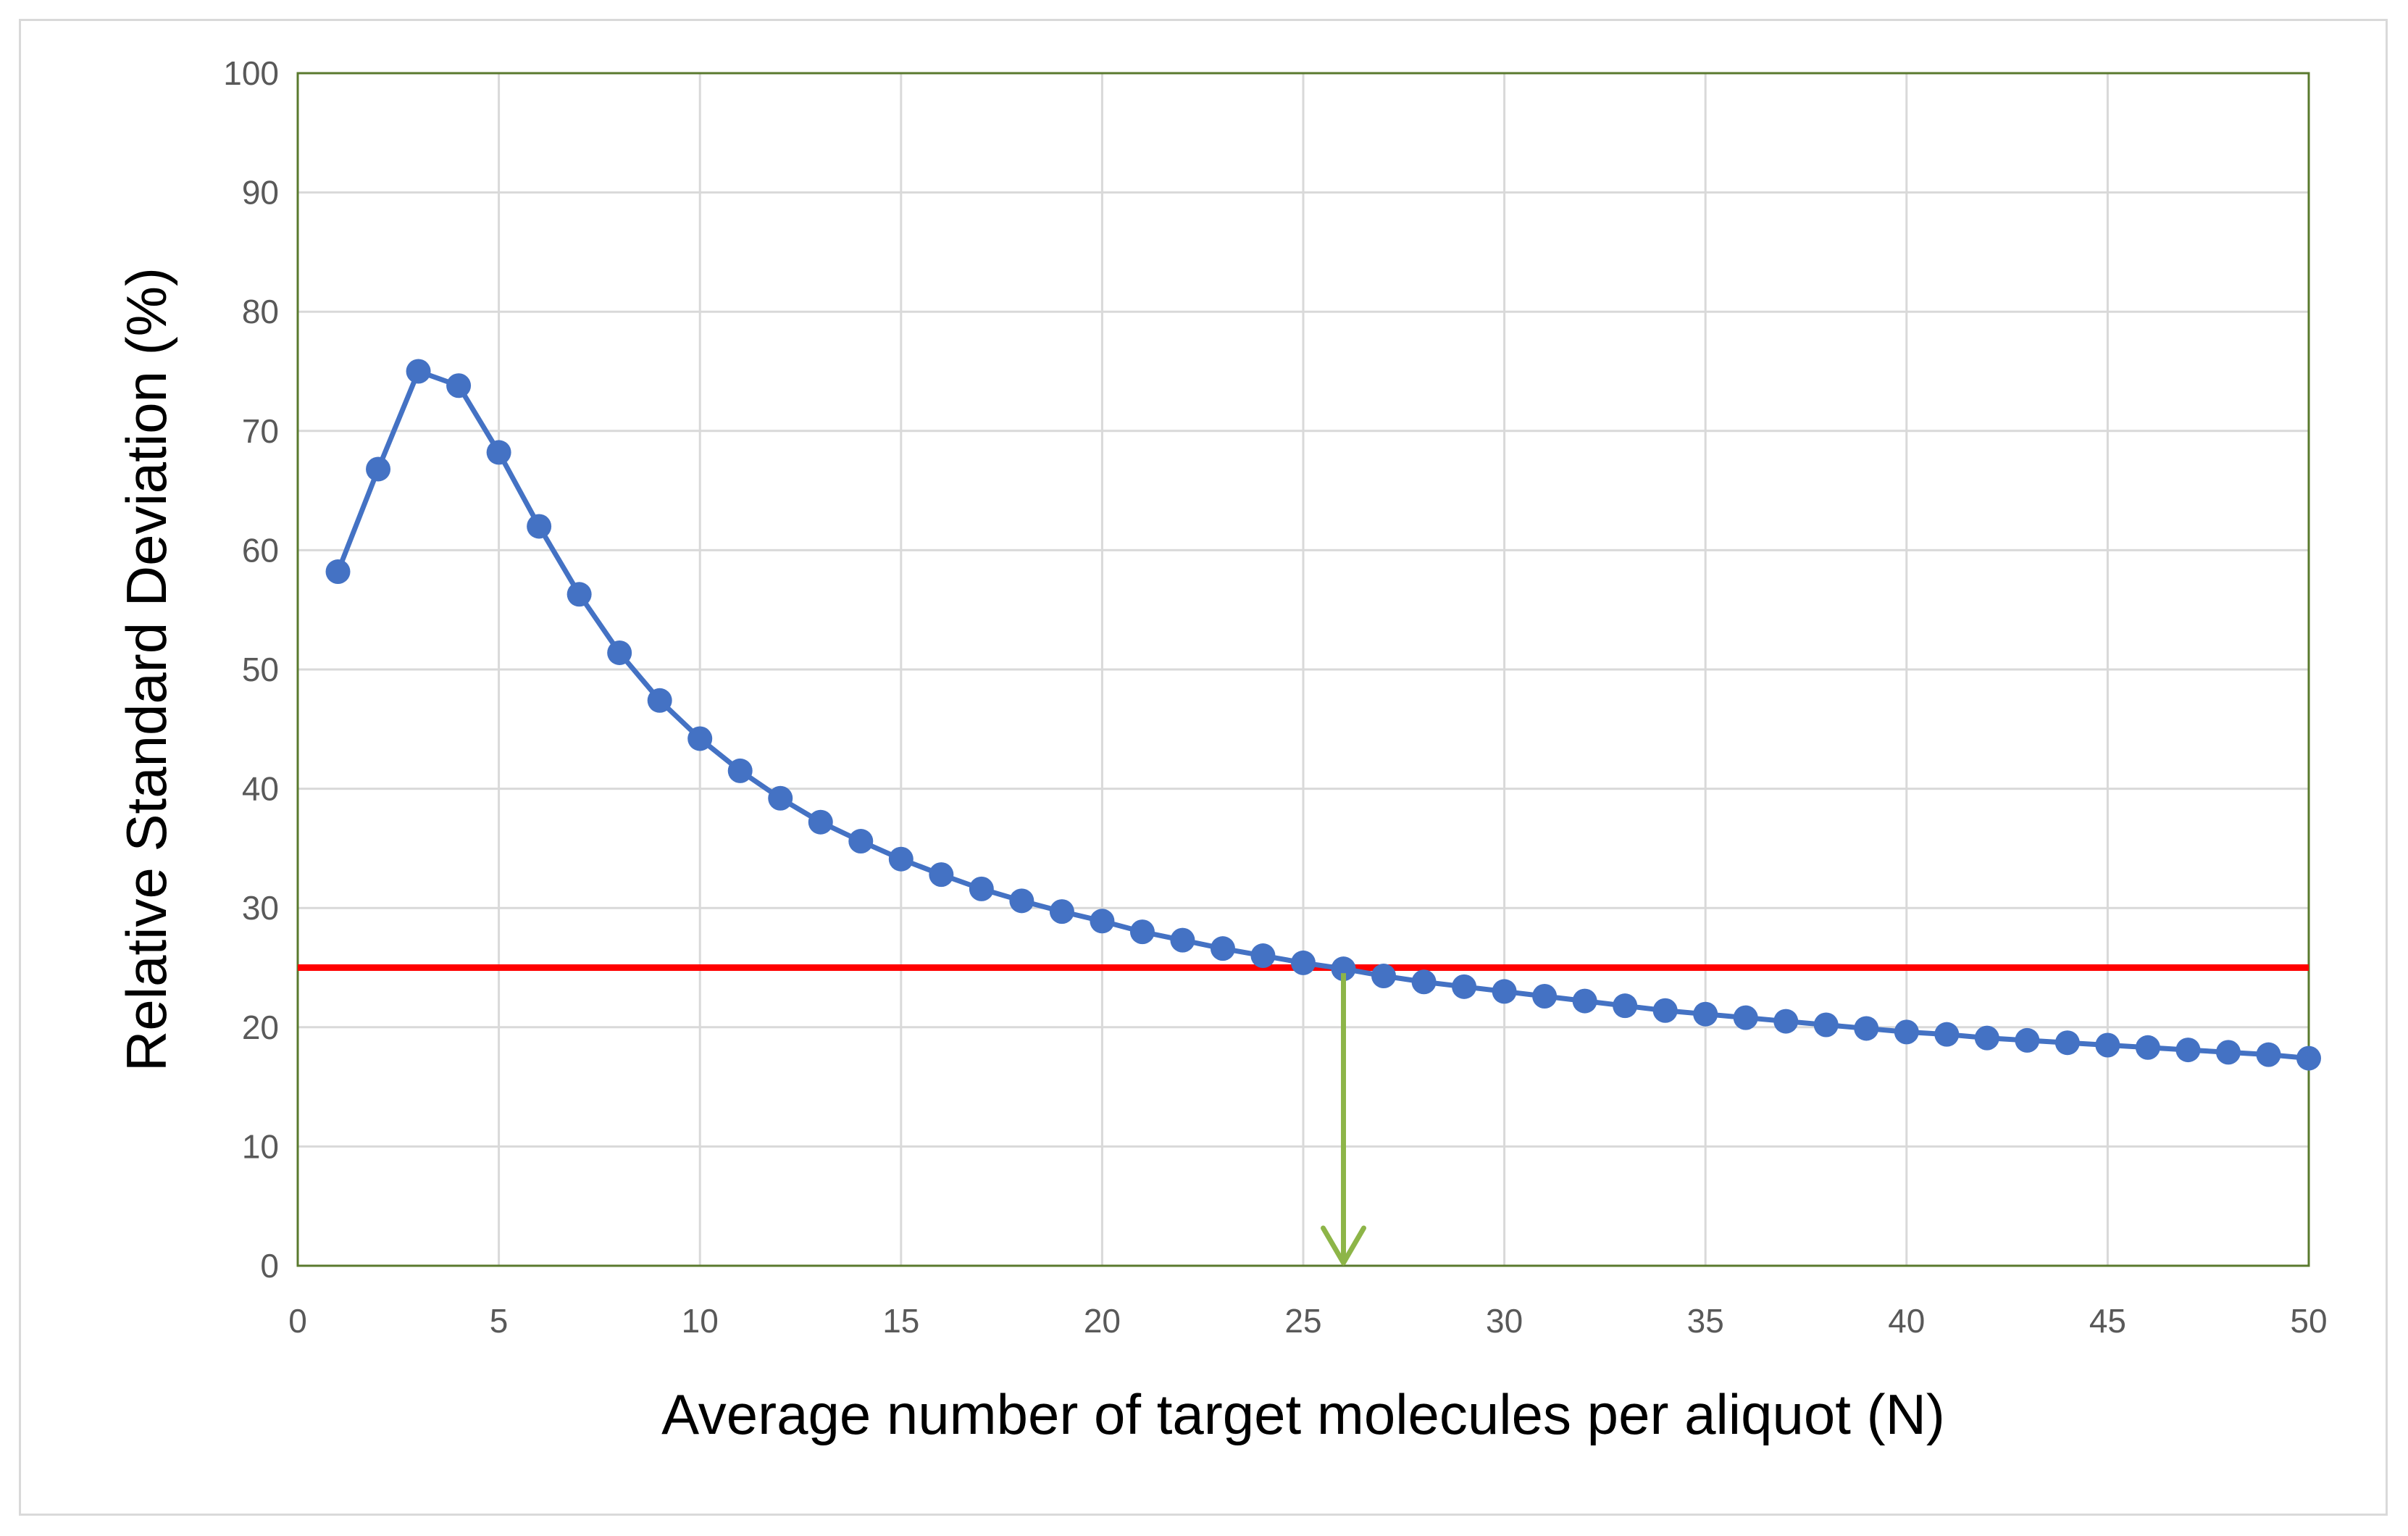 The height and width of the screenshot is (1536, 2408). What do you see at coordinates (146, 669) in the screenshot?
I see `y-axis-title: Relative Standard Deviation (%)` at bounding box center [146, 669].